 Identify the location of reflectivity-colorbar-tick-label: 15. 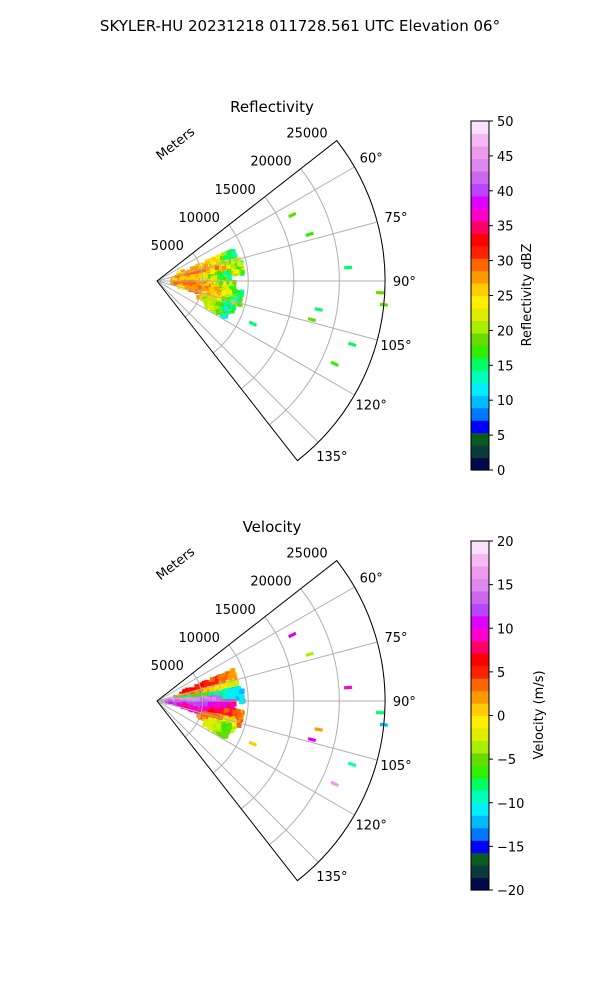
(505, 366).